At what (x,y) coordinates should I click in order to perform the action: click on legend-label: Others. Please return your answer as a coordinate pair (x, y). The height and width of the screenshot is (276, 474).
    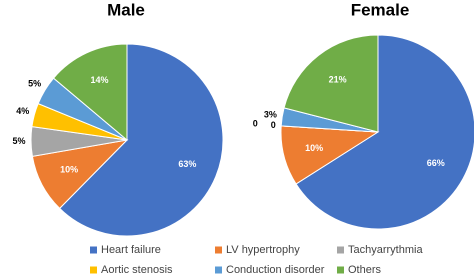
    Looking at the image, I should click on (365, 270).